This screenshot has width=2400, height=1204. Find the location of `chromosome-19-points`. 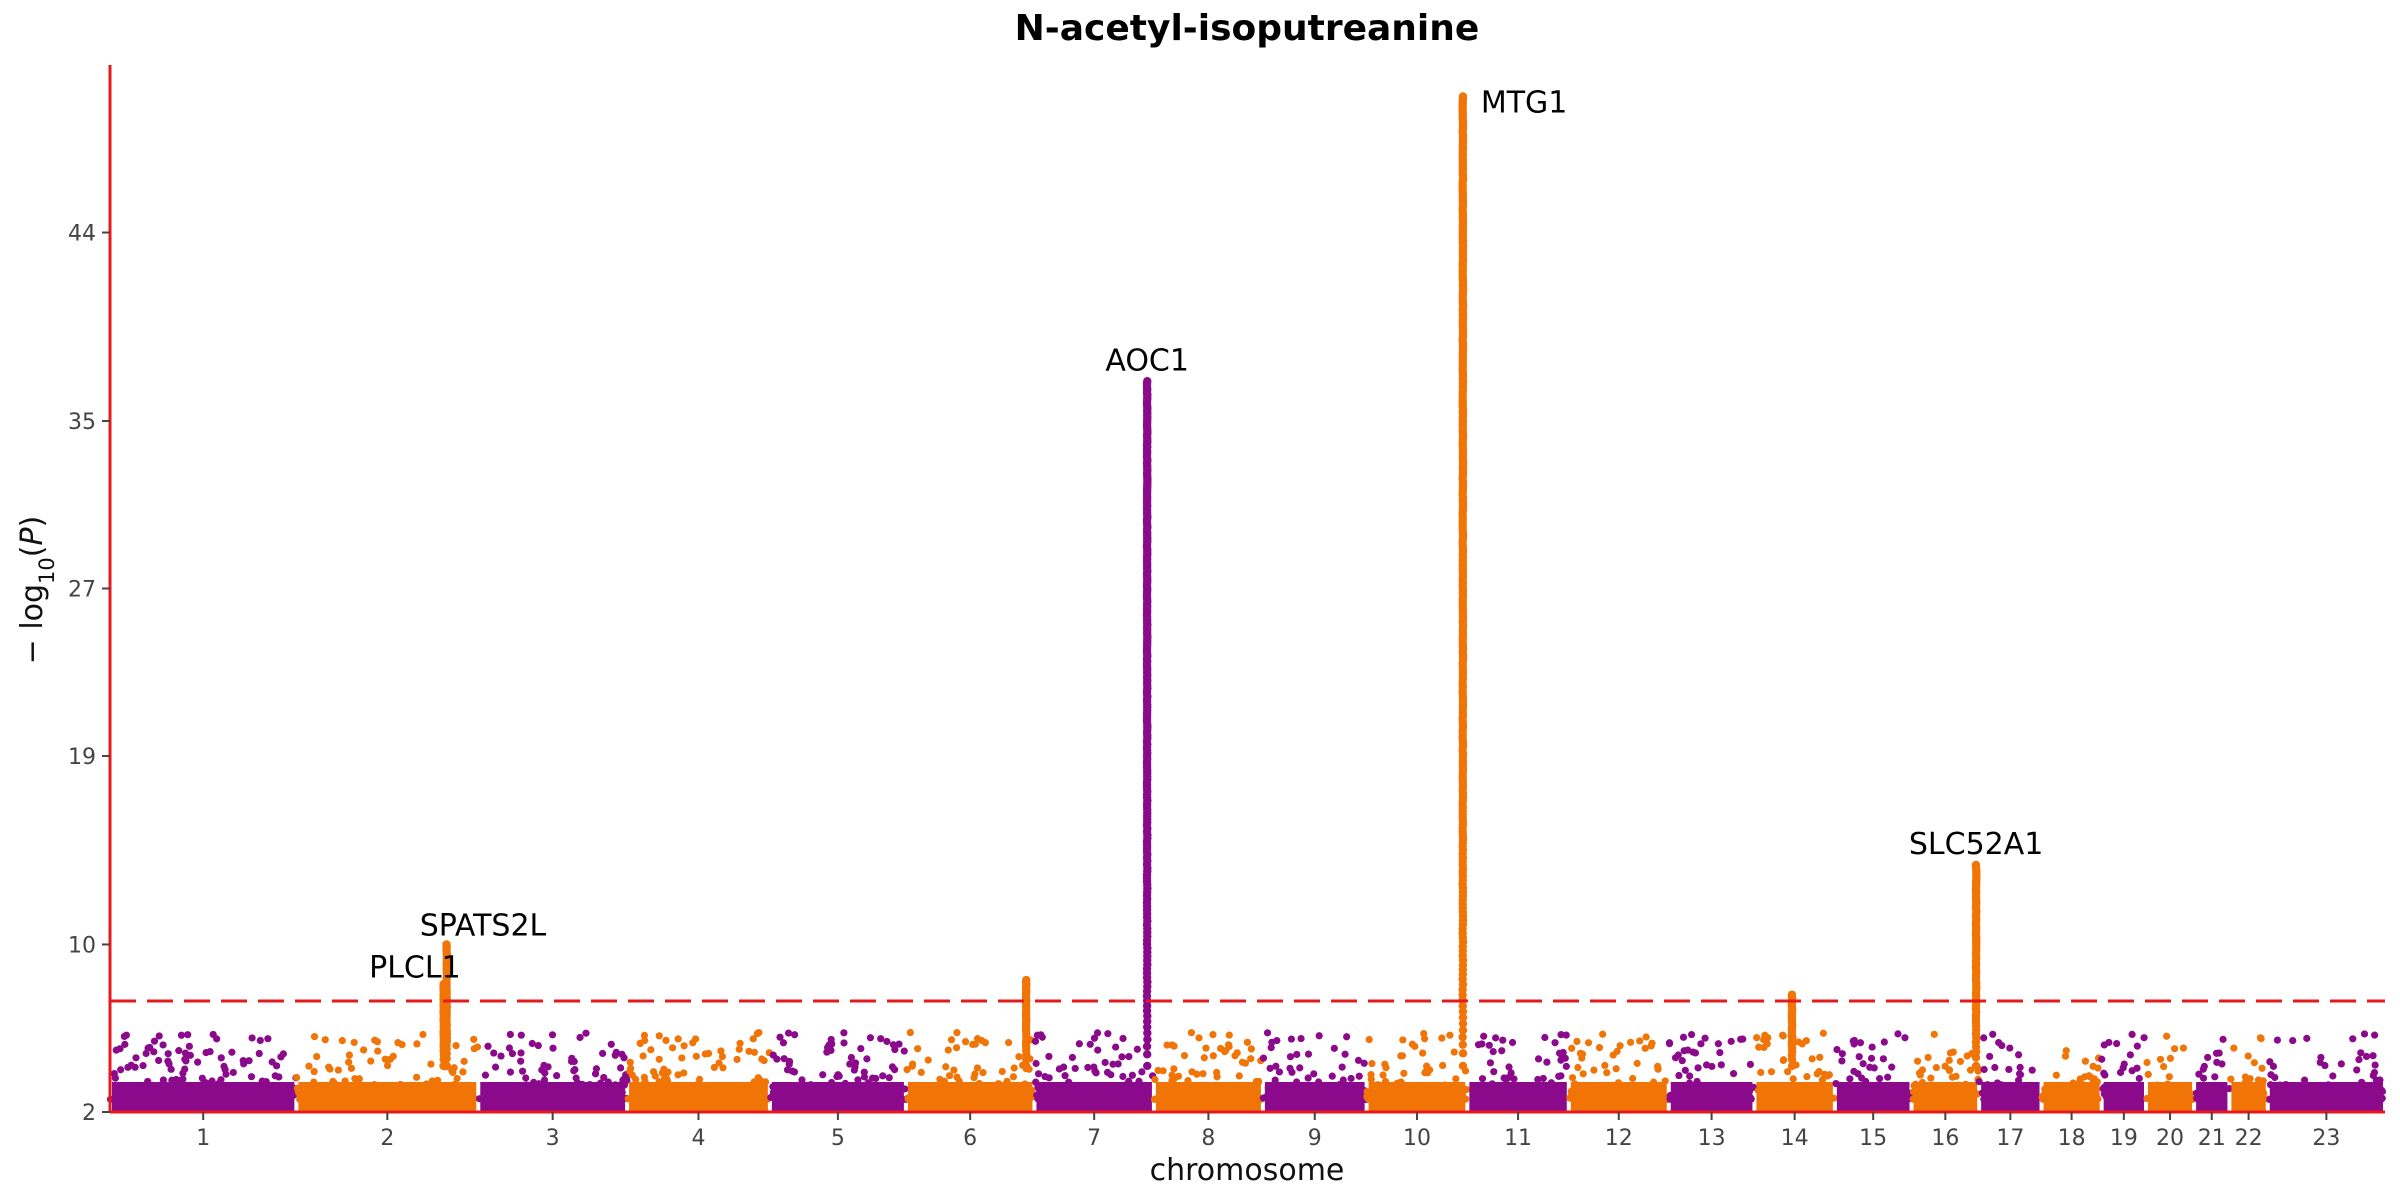

chromosome-19-points is located at coordinates (2123, 1071).